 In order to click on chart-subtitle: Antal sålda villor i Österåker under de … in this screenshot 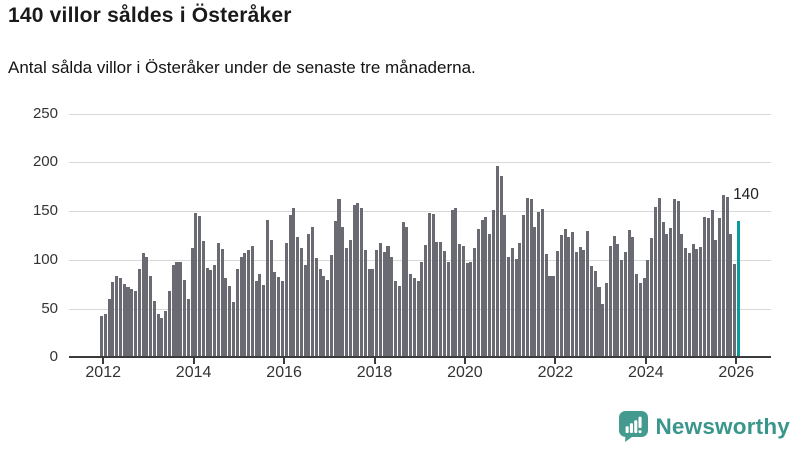, I will do `click(242, 67)`.